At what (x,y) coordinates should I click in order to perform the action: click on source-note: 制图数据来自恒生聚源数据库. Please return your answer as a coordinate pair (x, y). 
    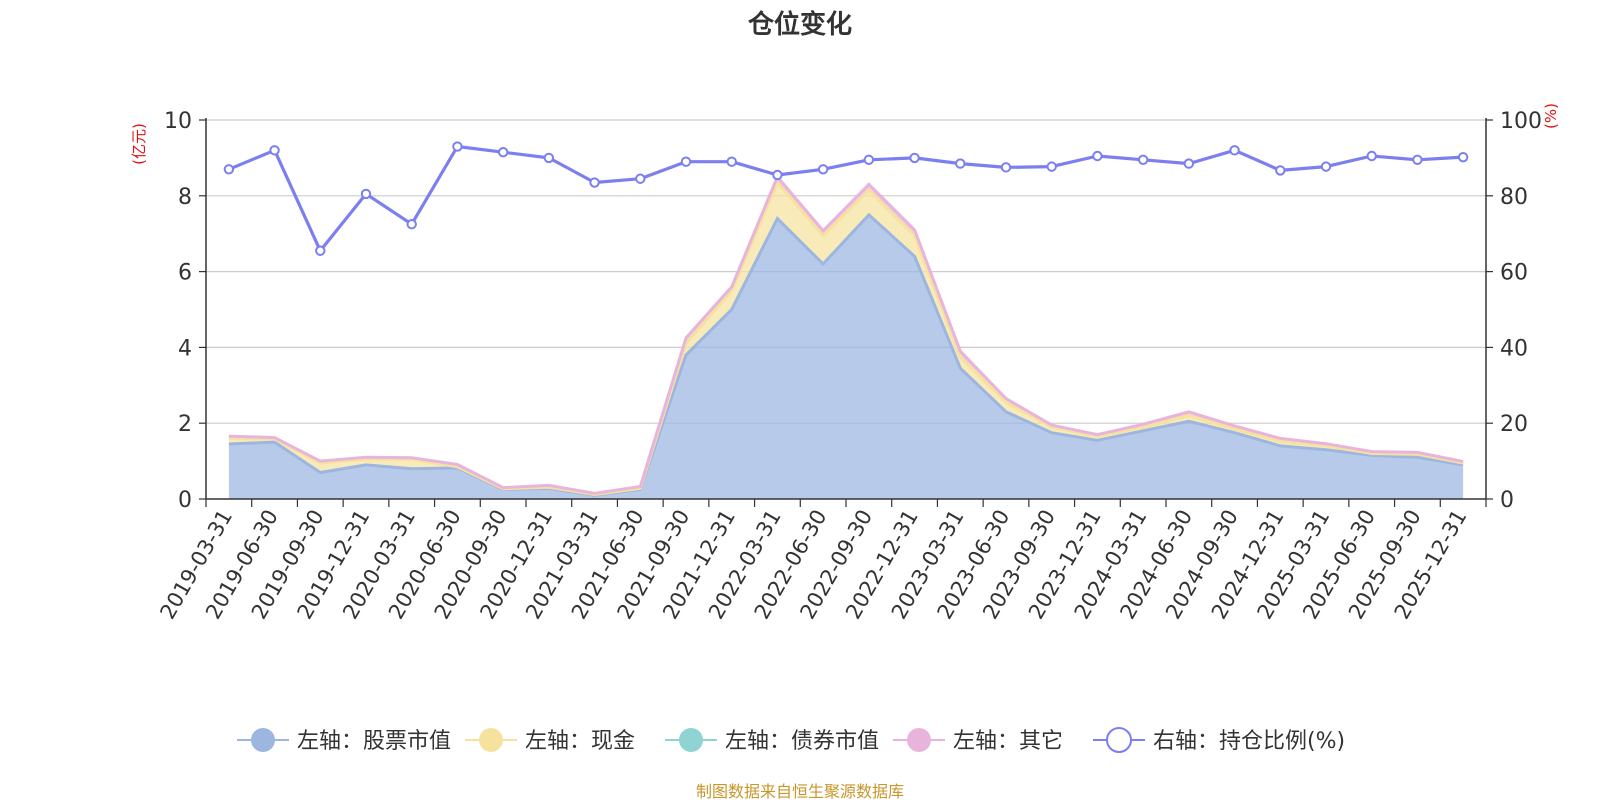
    Looking at the image, I should click on (799, 791).